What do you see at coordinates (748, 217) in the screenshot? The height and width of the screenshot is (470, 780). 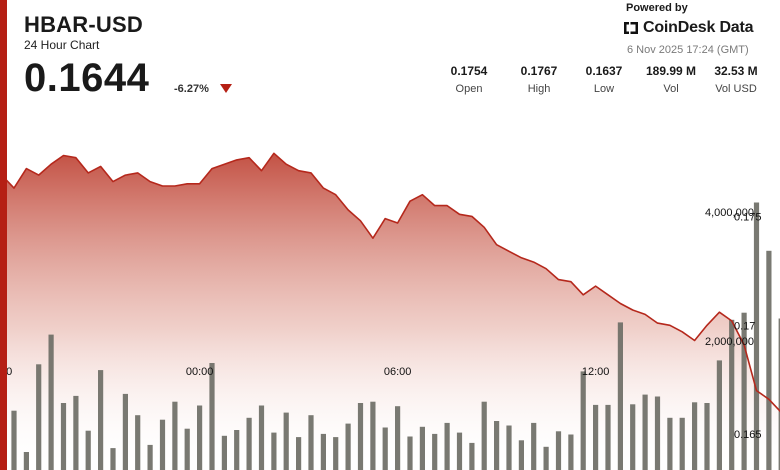 I see `price-tick-label: 0.175` at bounding box center [748, 217].